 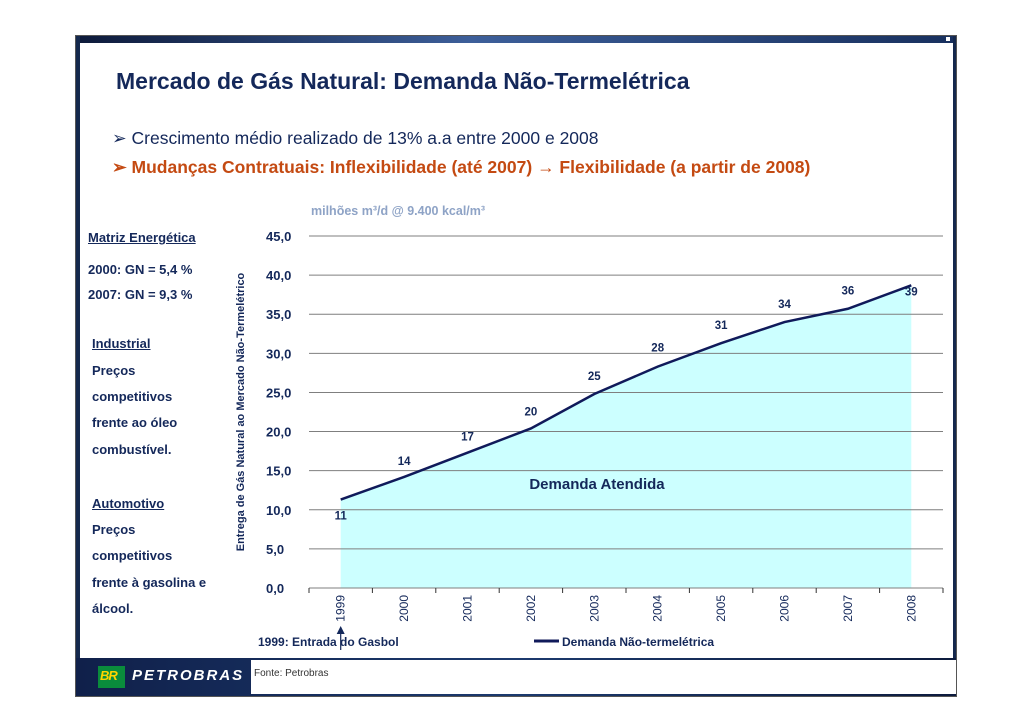 I want to click on x-tick-label: 2008, so click(x=911, y=608).